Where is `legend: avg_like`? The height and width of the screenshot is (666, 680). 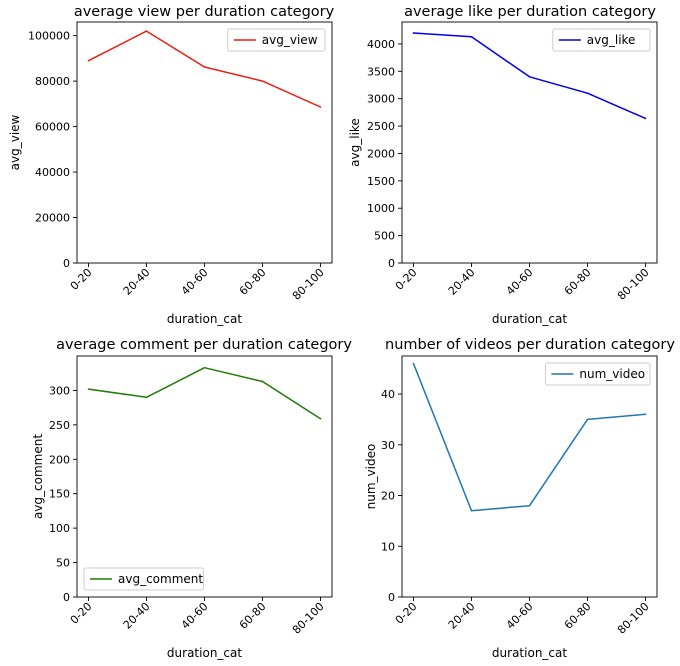
legend: avg_like is located at coordinates (601, 40).